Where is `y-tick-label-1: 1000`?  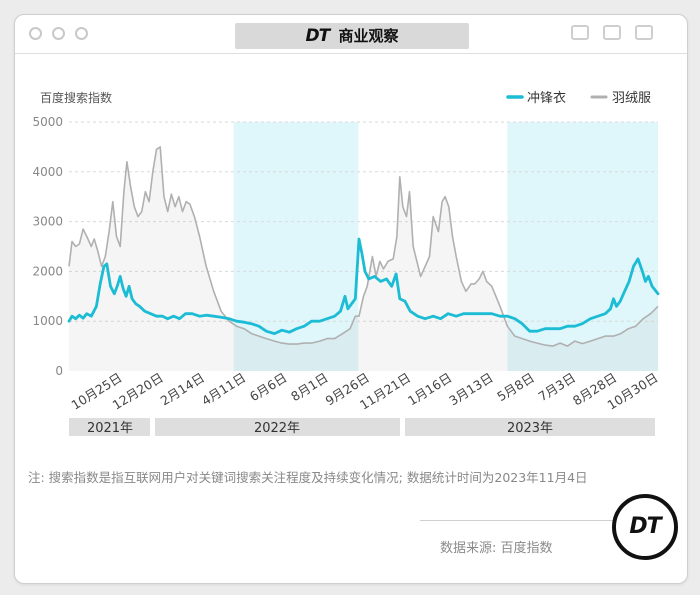
y-tick-label-1: 1000 is located at coordinates (47, 321).